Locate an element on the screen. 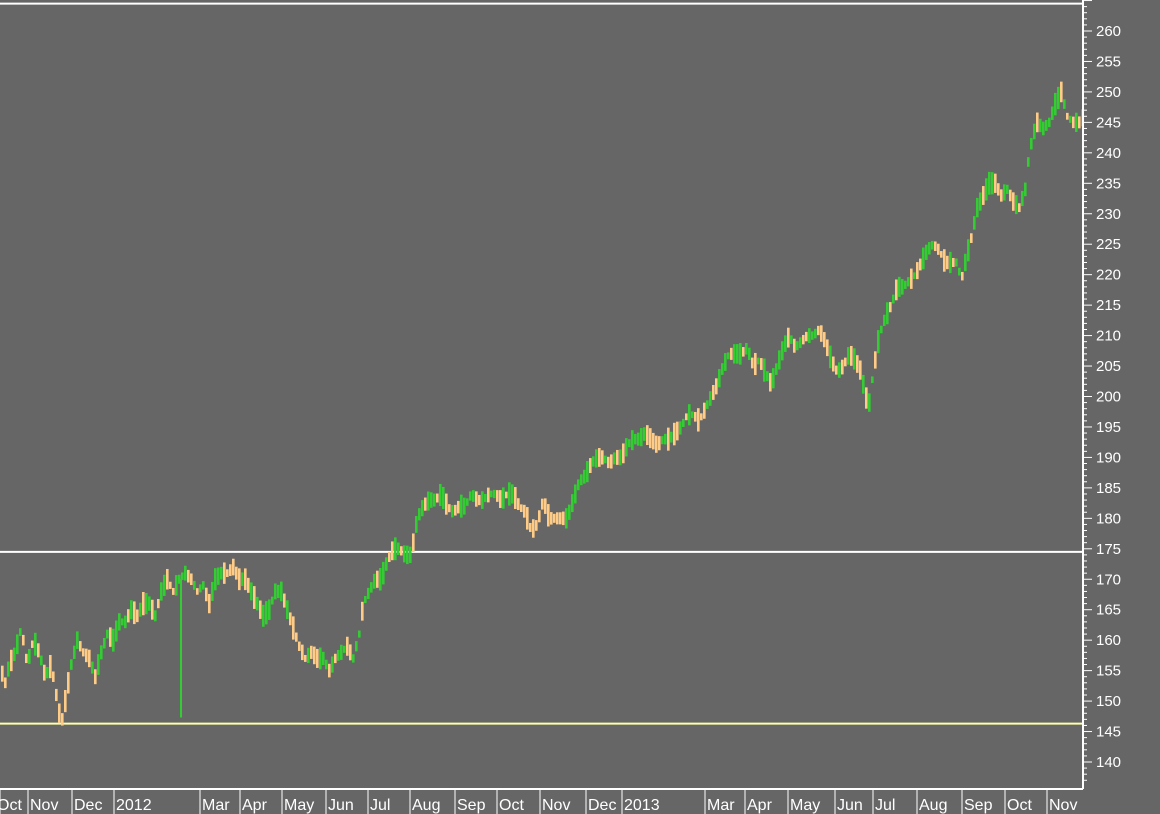  x-tick-label: Dec is located at coordinates (88, 805).